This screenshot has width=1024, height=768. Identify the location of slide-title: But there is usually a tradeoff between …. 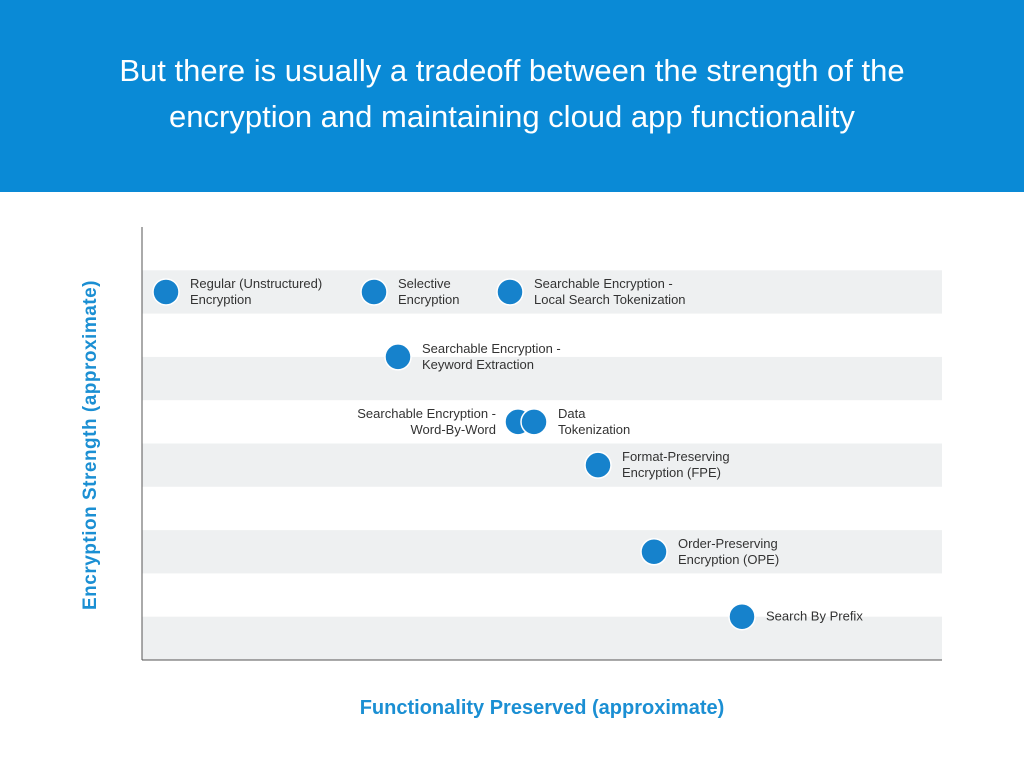
(512, 93).